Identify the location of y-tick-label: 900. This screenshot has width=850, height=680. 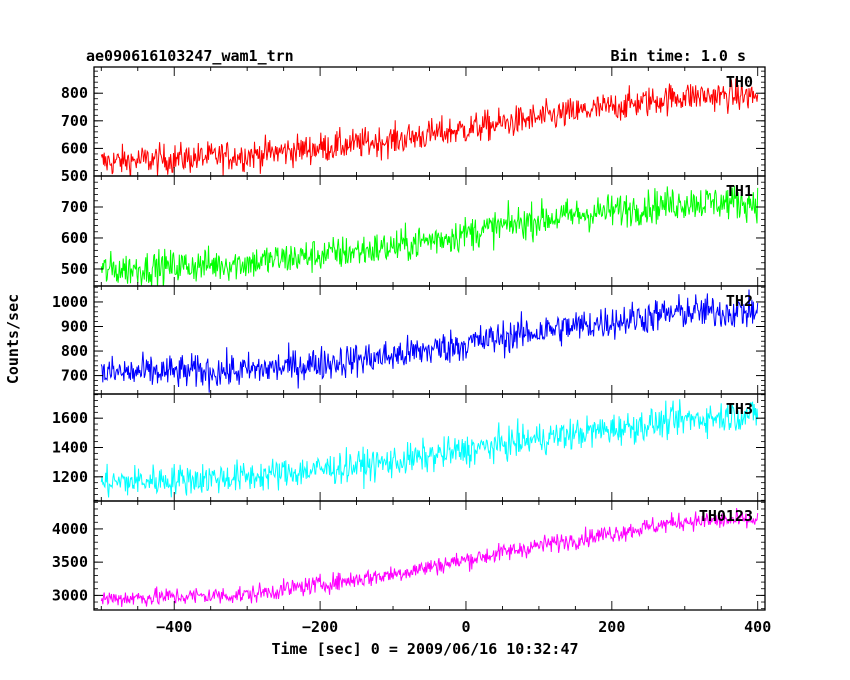
(74, 327).